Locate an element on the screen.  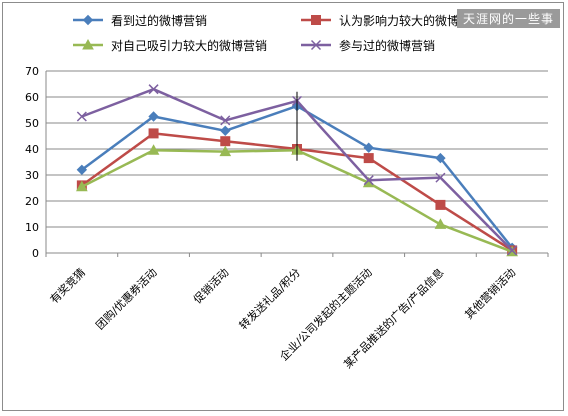
y-tick-label: 70 is located at coordinates (32, 71).